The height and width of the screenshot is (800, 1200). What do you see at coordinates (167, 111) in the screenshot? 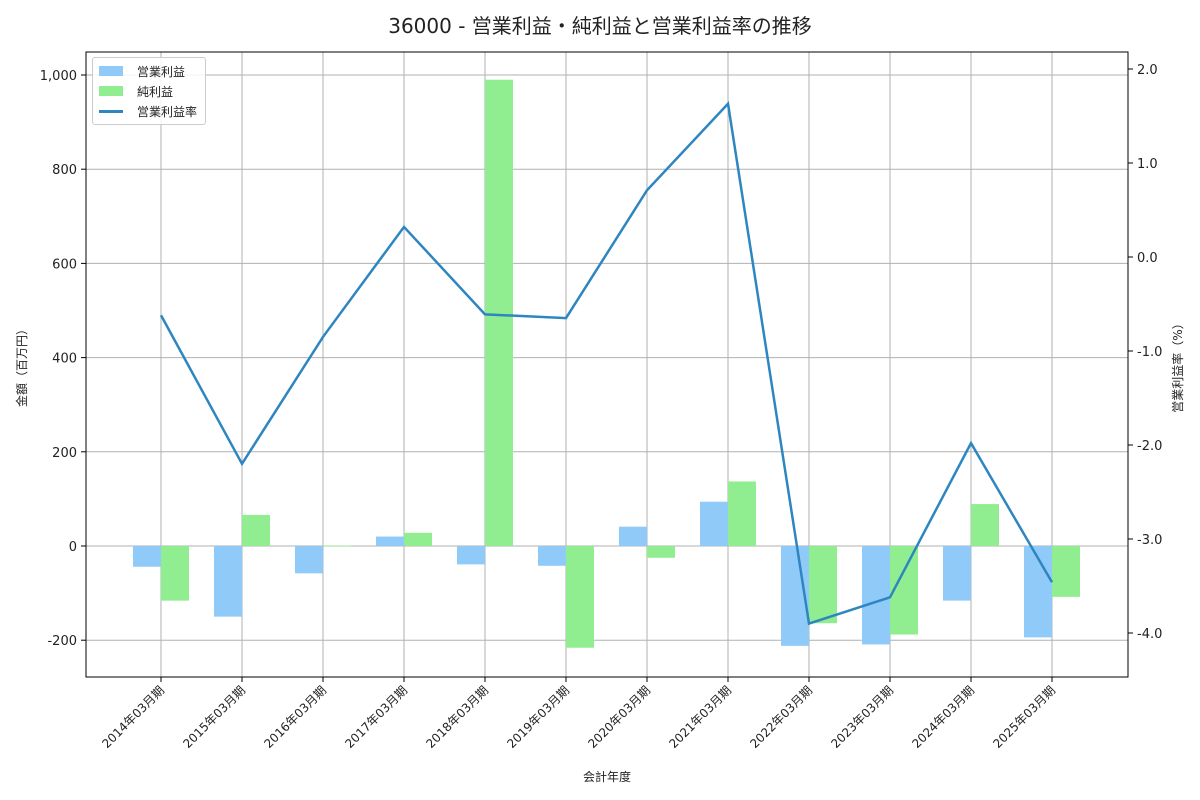
I see `legend-label: 営業利益率` at bounding box center [167, 111].